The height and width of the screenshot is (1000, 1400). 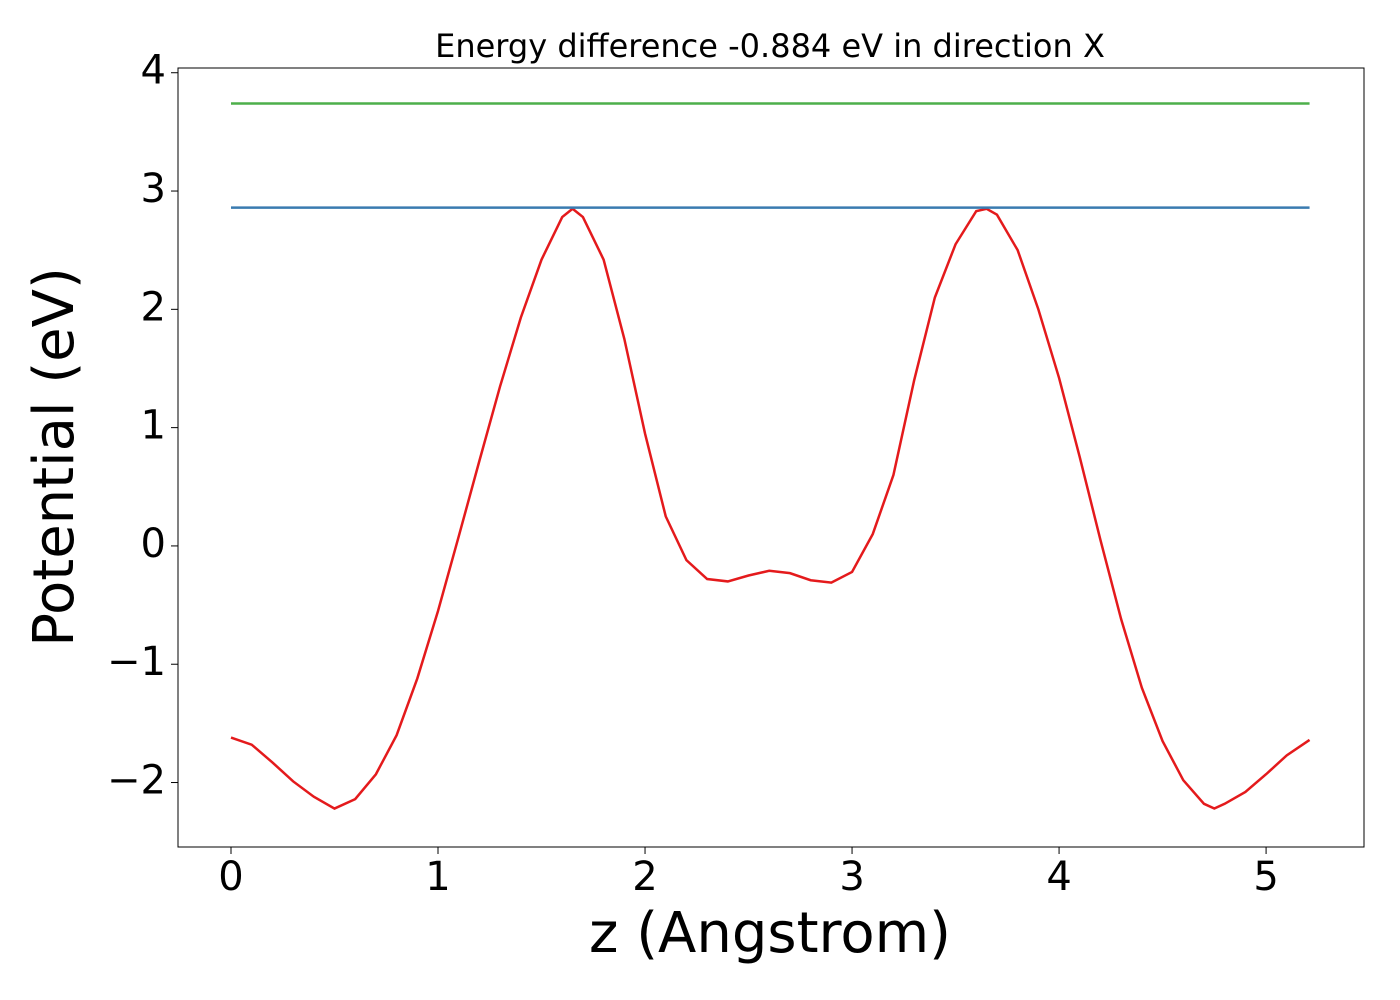 What do you see at coordinates (851, 877) in the screenshot?
I see `x-tick-label: 3` at bounding box center [851, 877].